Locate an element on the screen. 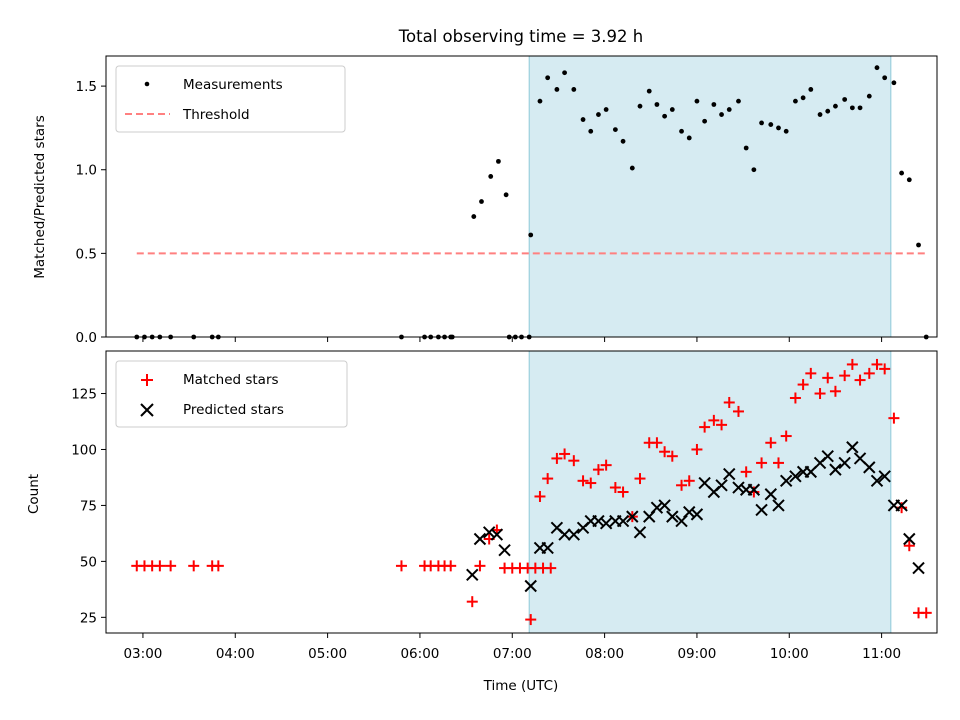 The image size is (960, 720). x-tick-label-2: 05:00 is located at coordinates (327, 654).